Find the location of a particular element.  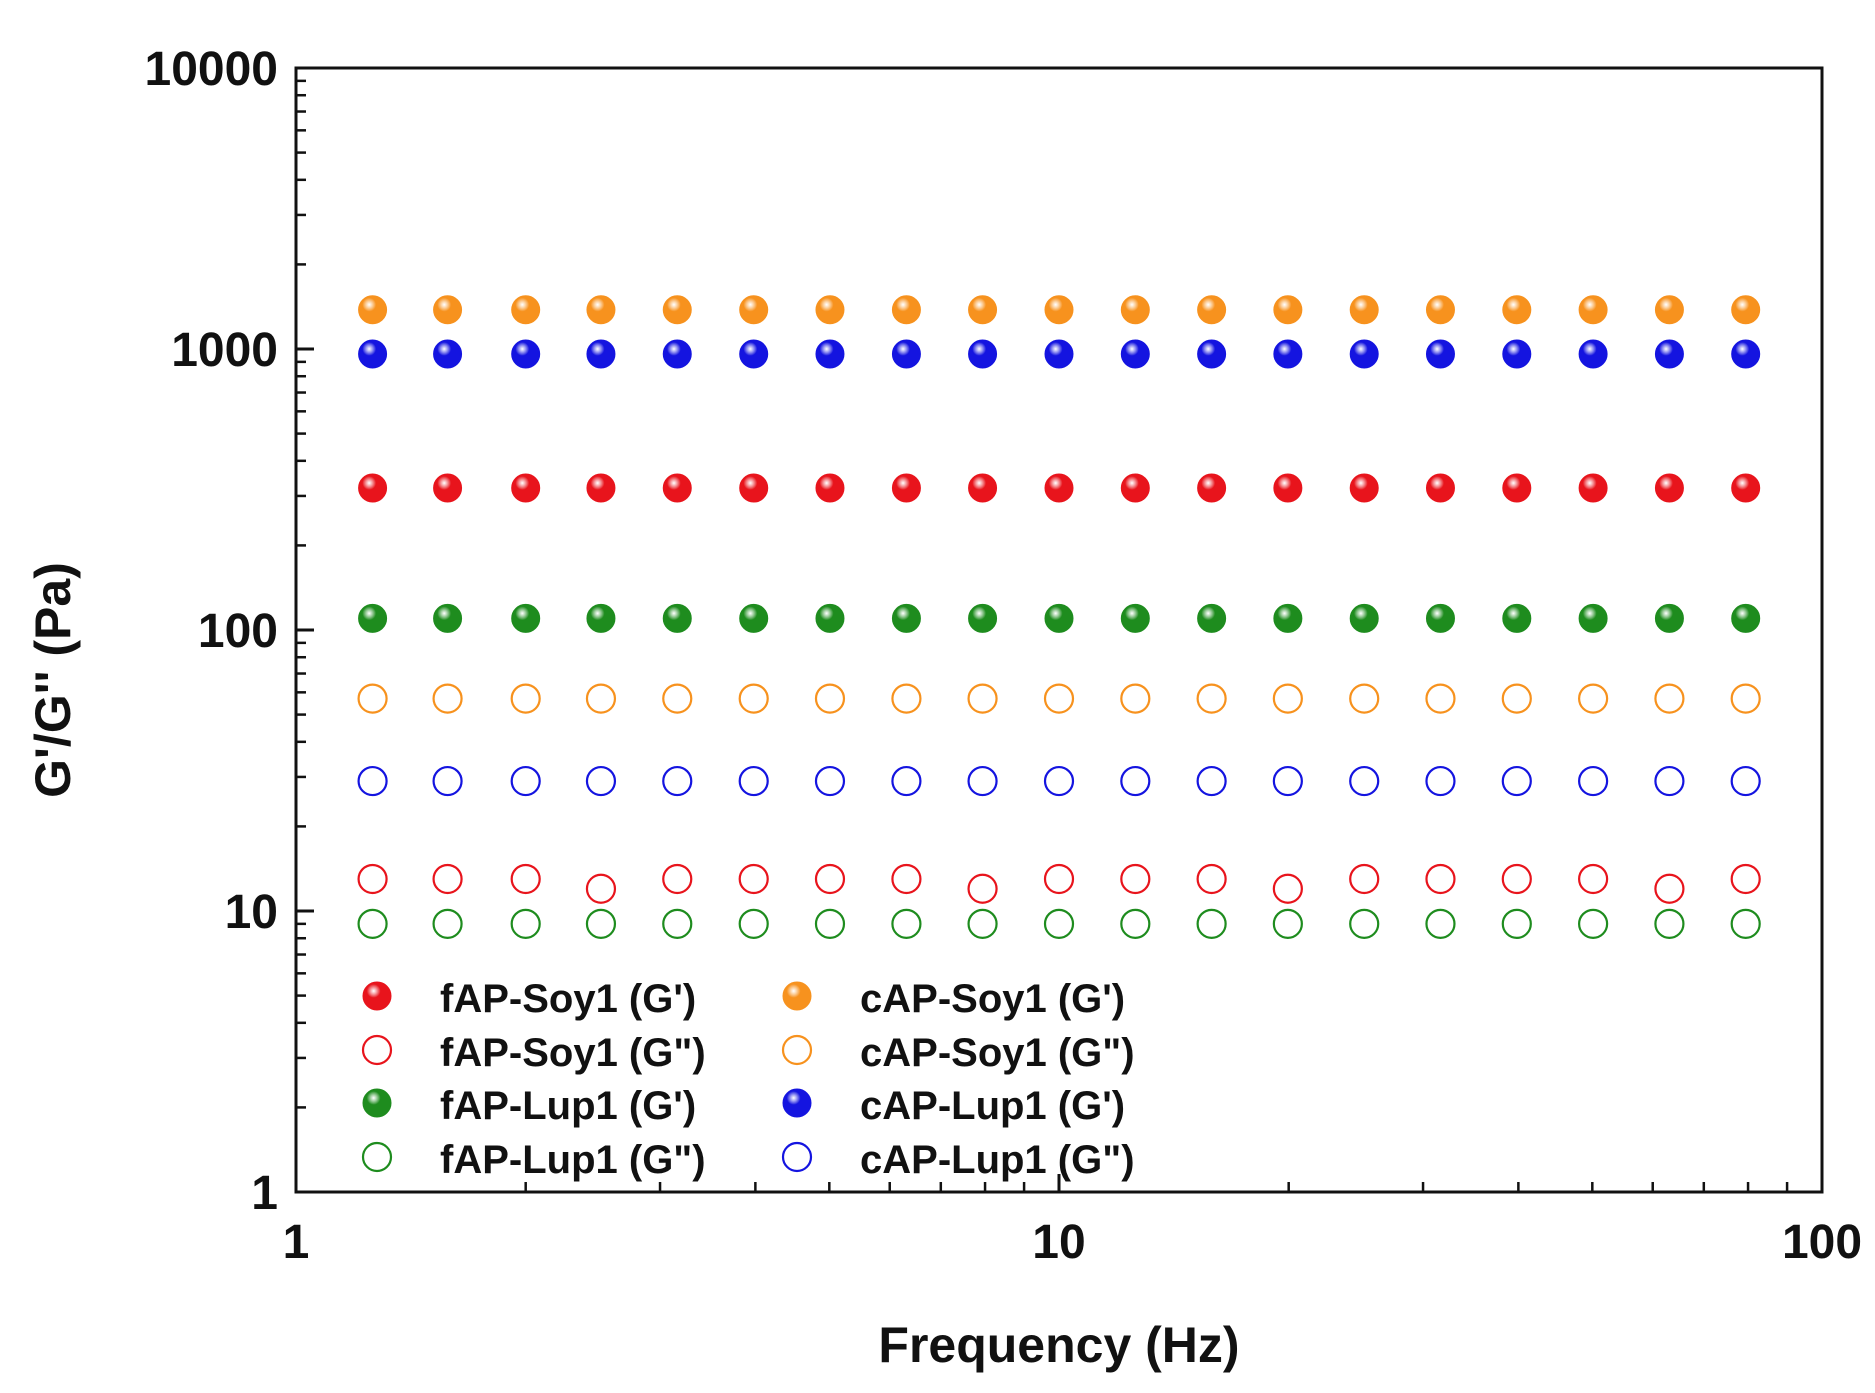

legend-label: cAP-Lup1 (G") is located at coordinates (997, 1160).